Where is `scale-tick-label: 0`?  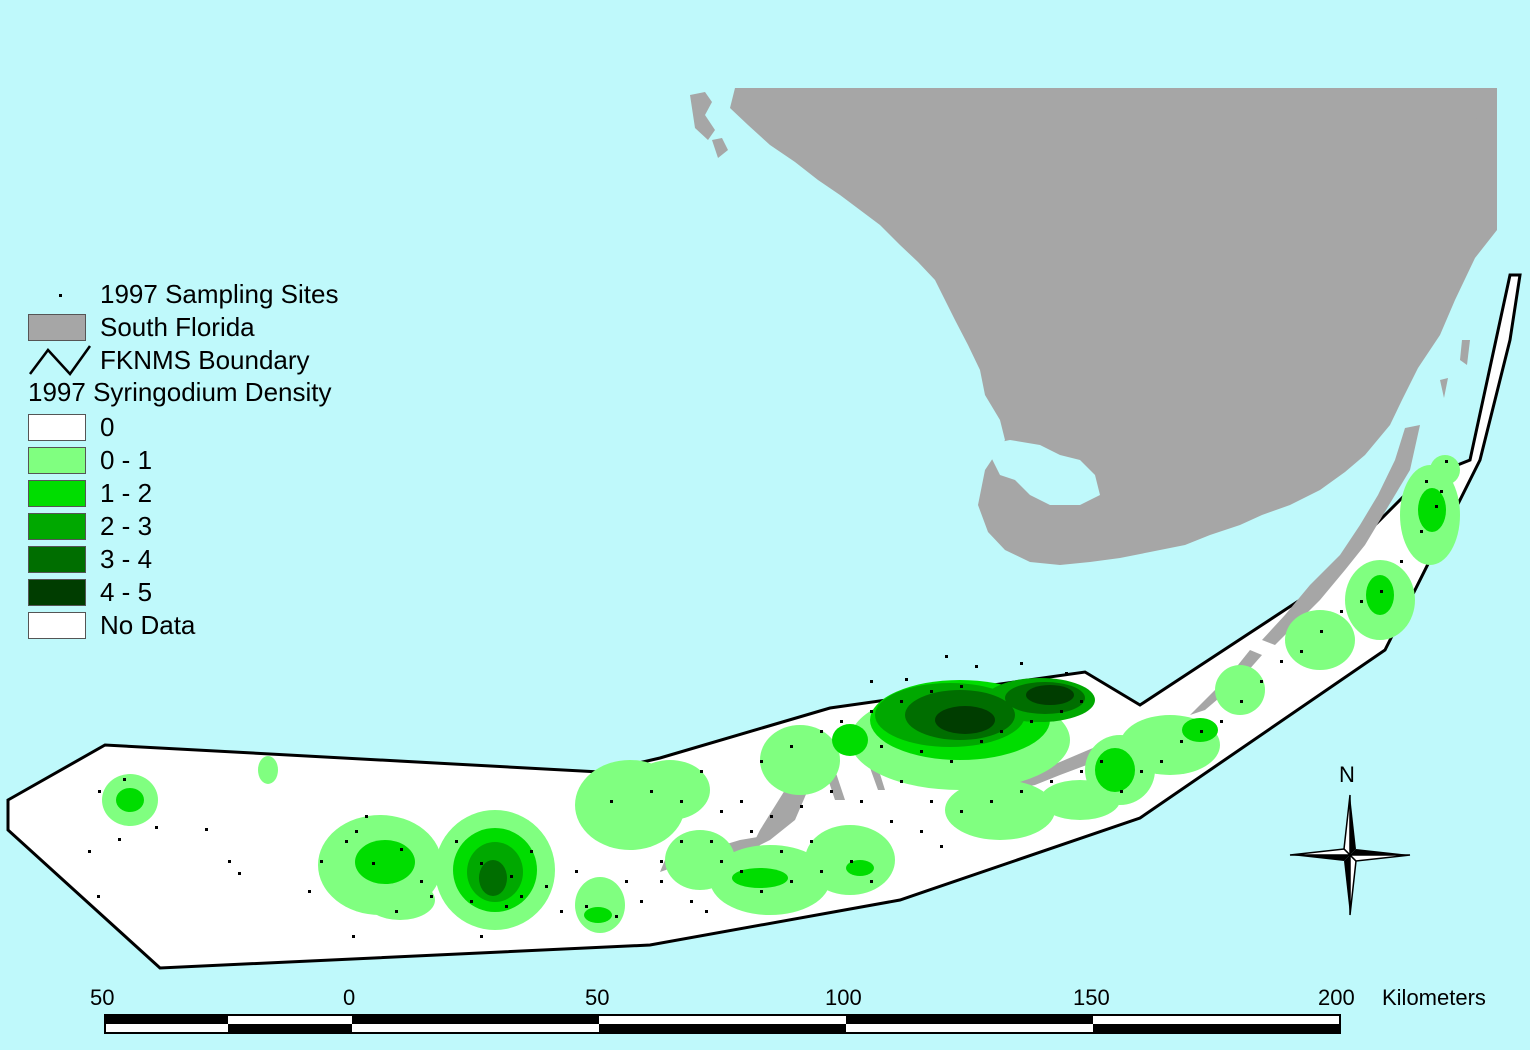 scale-tick-label: 0 is located at coordinates (349, 997).